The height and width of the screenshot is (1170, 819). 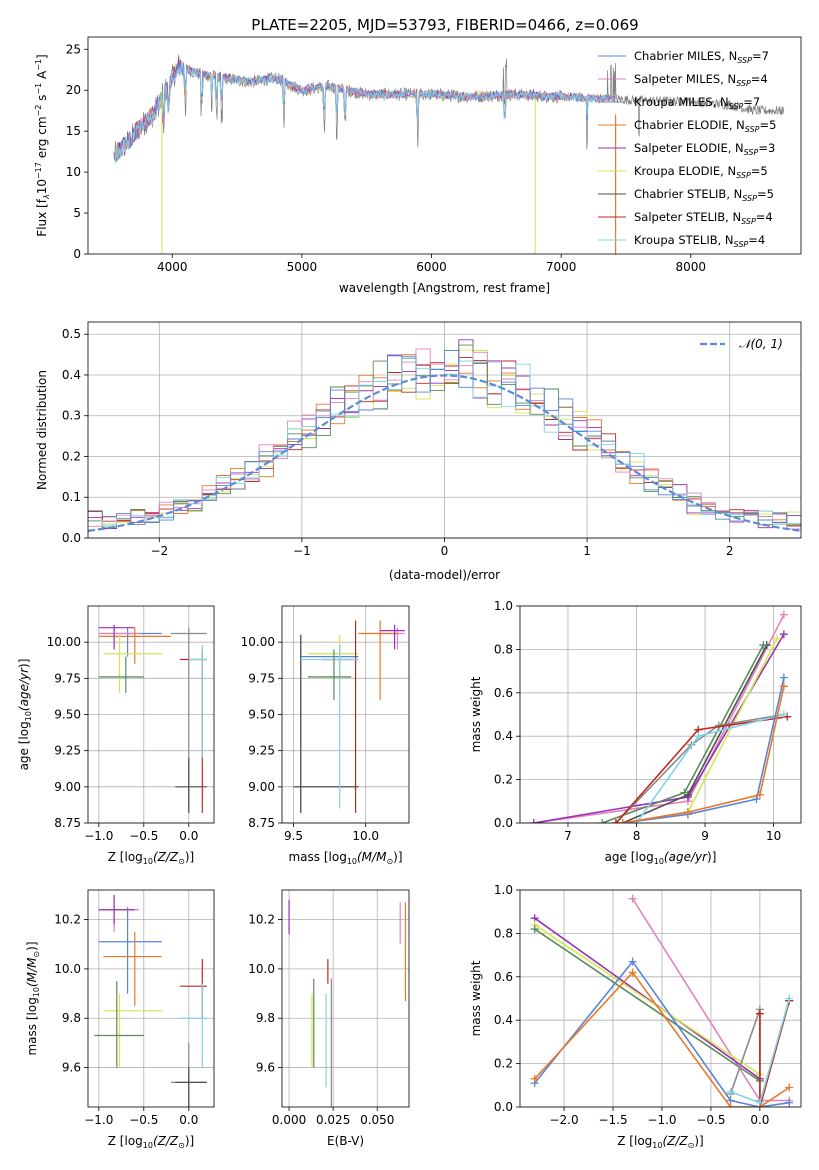 I want to click on weight-line-green, so click(x=647, y=1005).